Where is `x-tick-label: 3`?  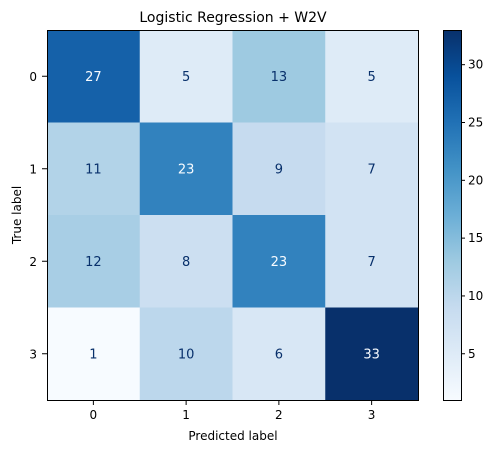 x-tick-label: 3 is located at coordinates (372, 415).